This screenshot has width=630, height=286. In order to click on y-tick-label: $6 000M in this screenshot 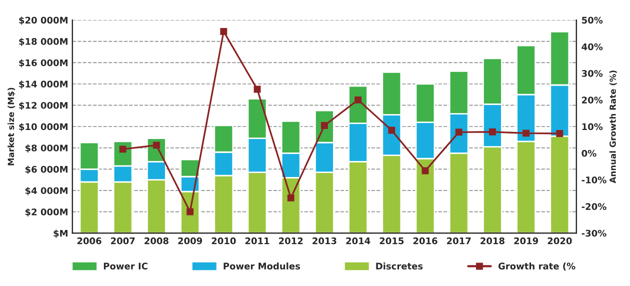, I will do `click(46, 170)`.